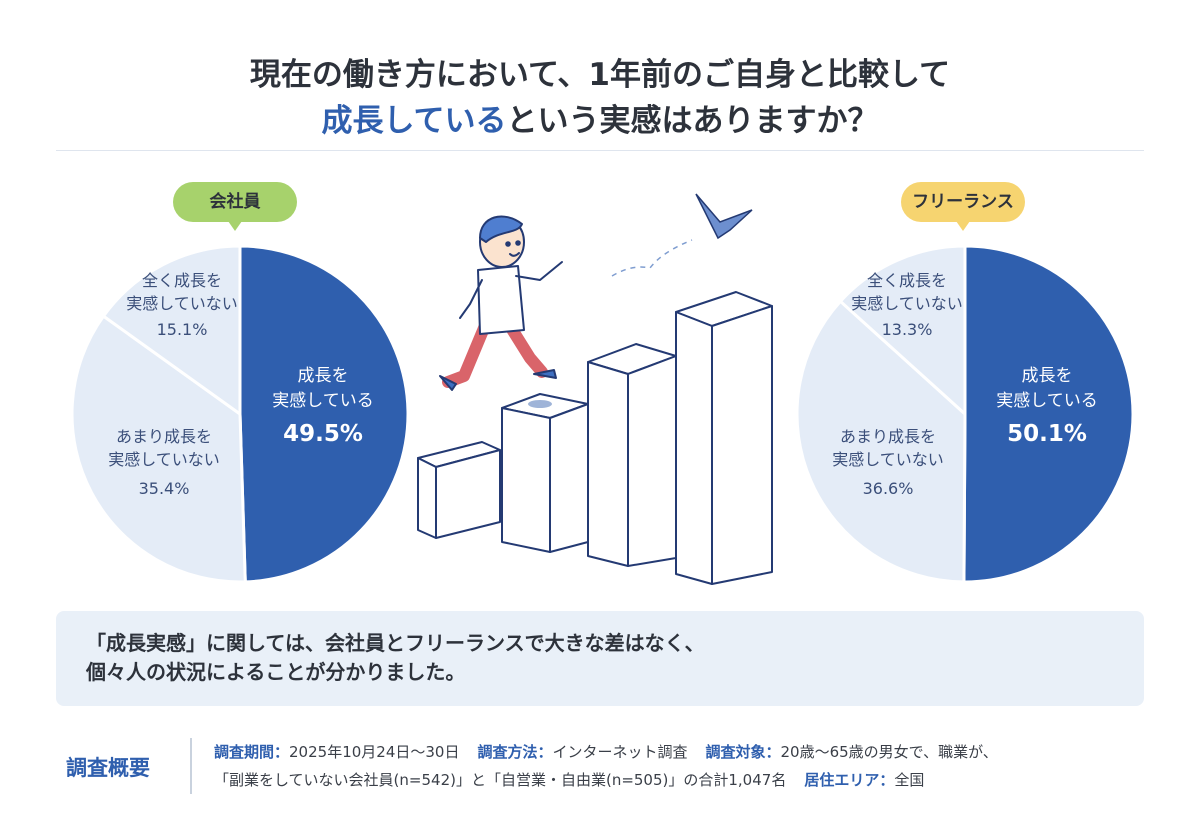  Describe the element at coordinates (108, 768) in the screenshot. I see `overview-label: 調査概要` at that location.